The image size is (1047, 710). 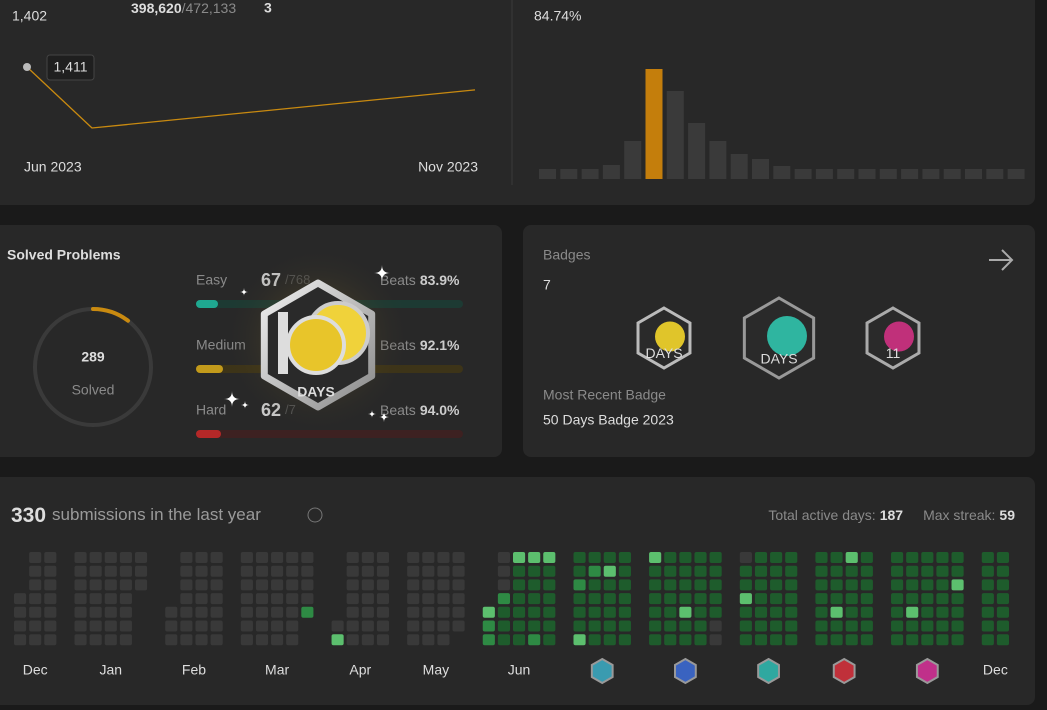 What do you see at coordinates (110, 314) in the screenshot?
I see `ring-arc` at bounding box center [110, 314].